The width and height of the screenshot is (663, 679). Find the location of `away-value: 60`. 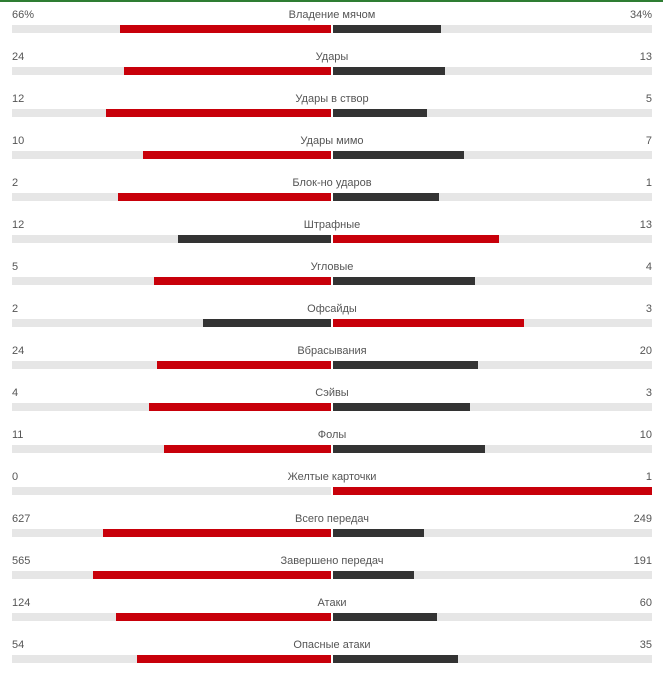

away-value: 60 is located at coordinates (645, 603).